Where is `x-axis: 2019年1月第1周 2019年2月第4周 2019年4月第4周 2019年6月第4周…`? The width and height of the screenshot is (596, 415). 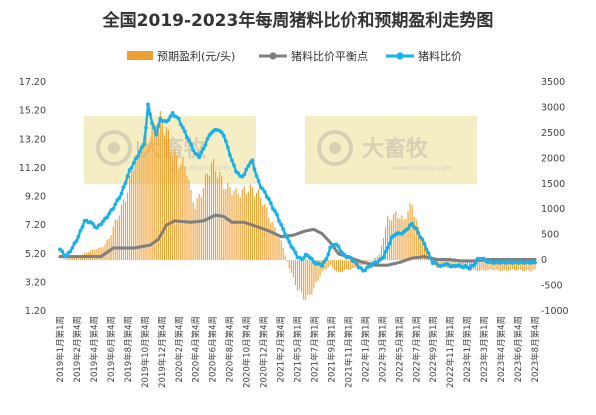 x-axis: 2019年1月第1周 2019年2月第4周 2019年4月第4周 2019年6月第4周… is located at coordinates (298, 352).